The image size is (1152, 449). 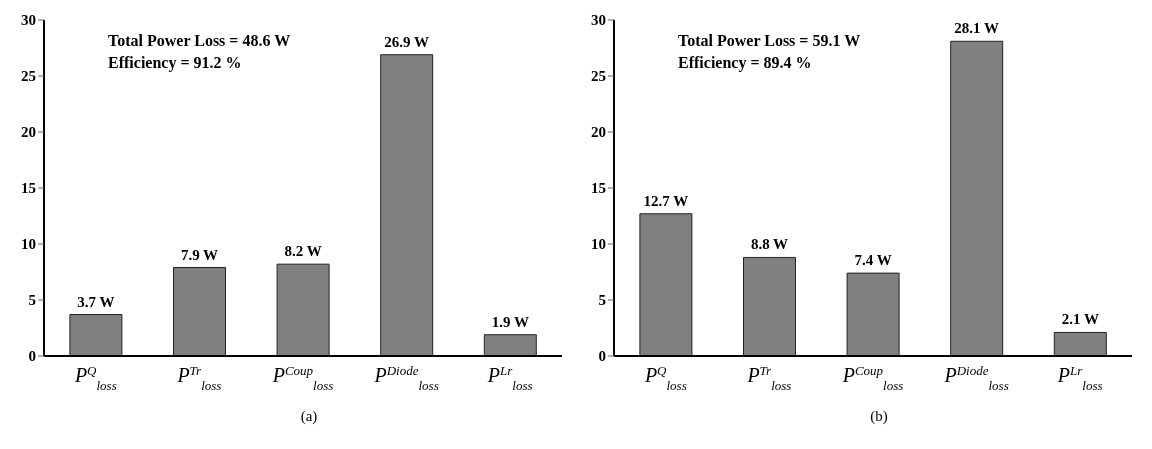 What do you see at coordinates (666, 200) in the screenshot?
I see `data-label: 12.7 W` at bounding box center [666, 200].